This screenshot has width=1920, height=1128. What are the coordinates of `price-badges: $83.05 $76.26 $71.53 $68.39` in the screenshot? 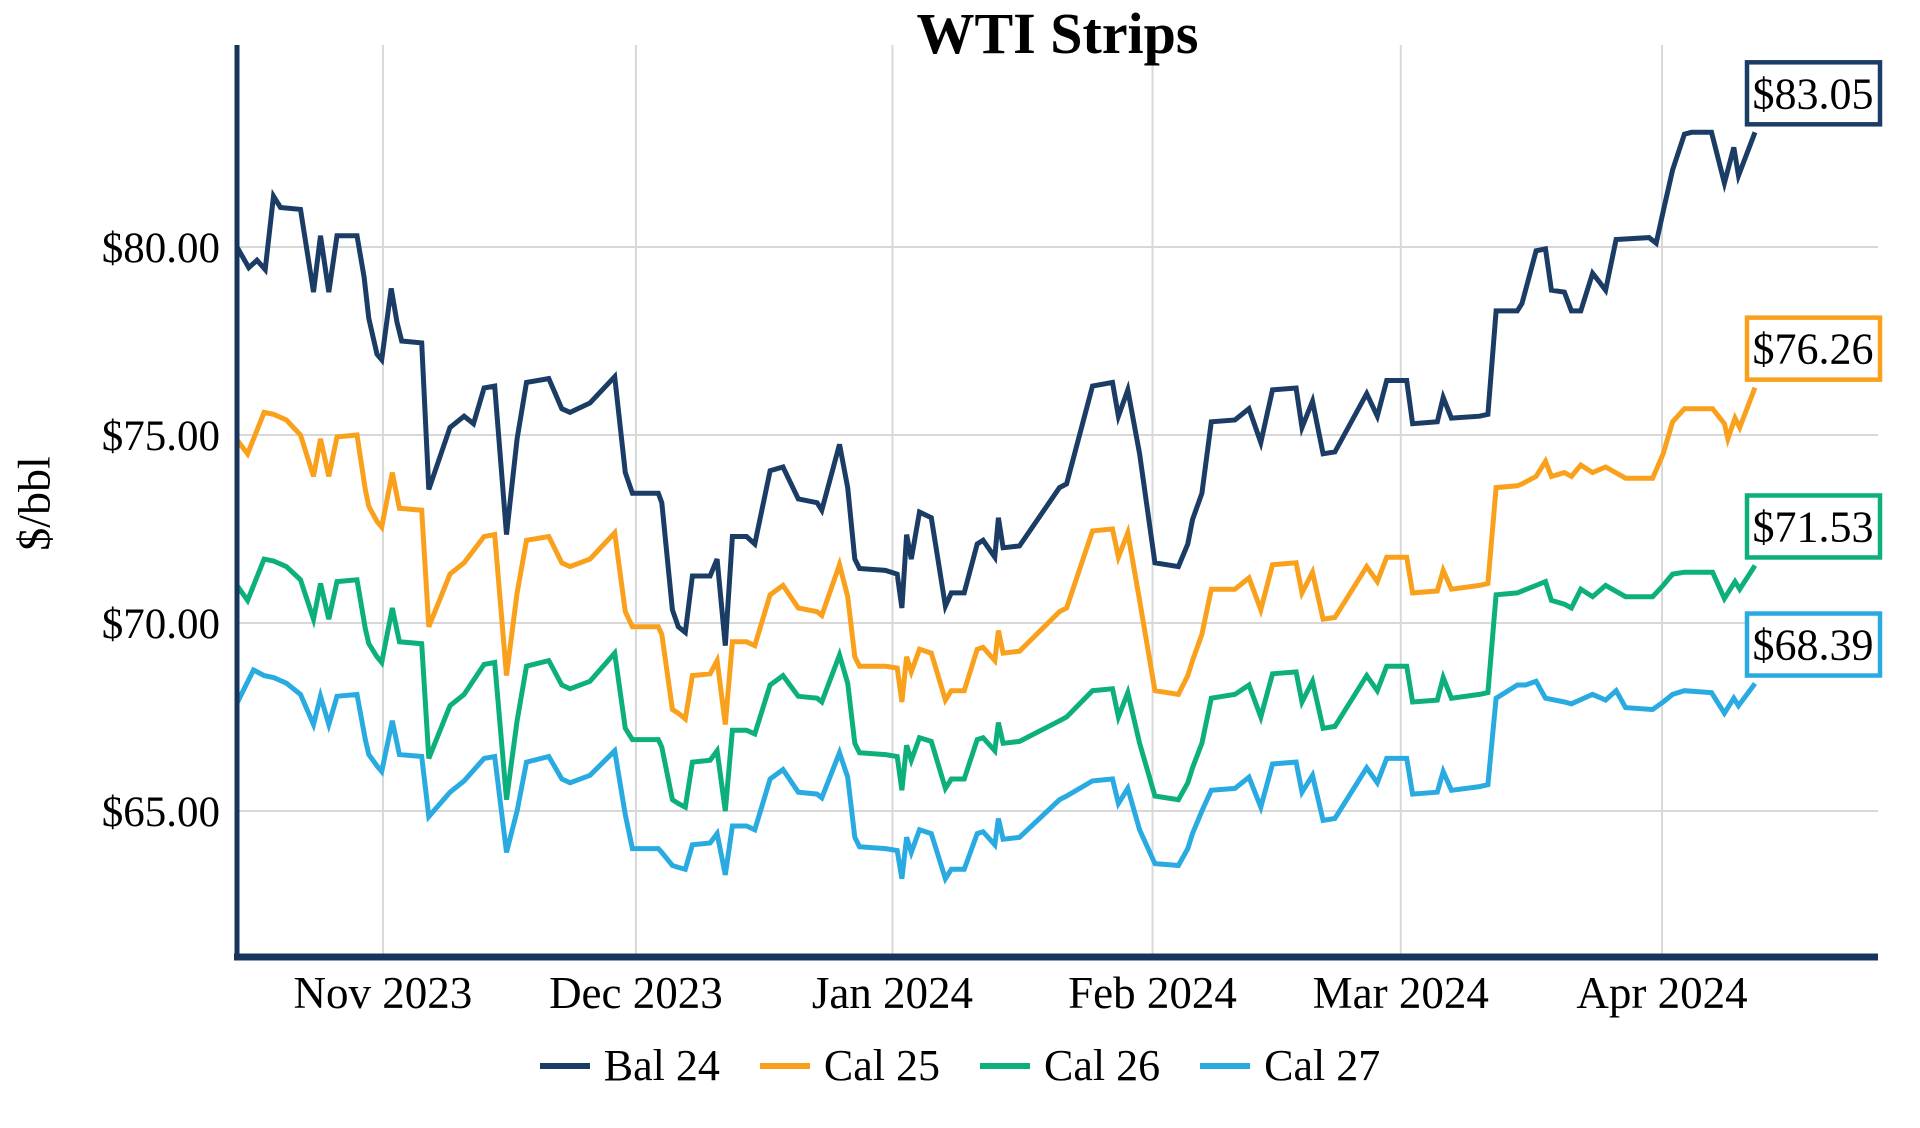 It's located at (1813, 369).